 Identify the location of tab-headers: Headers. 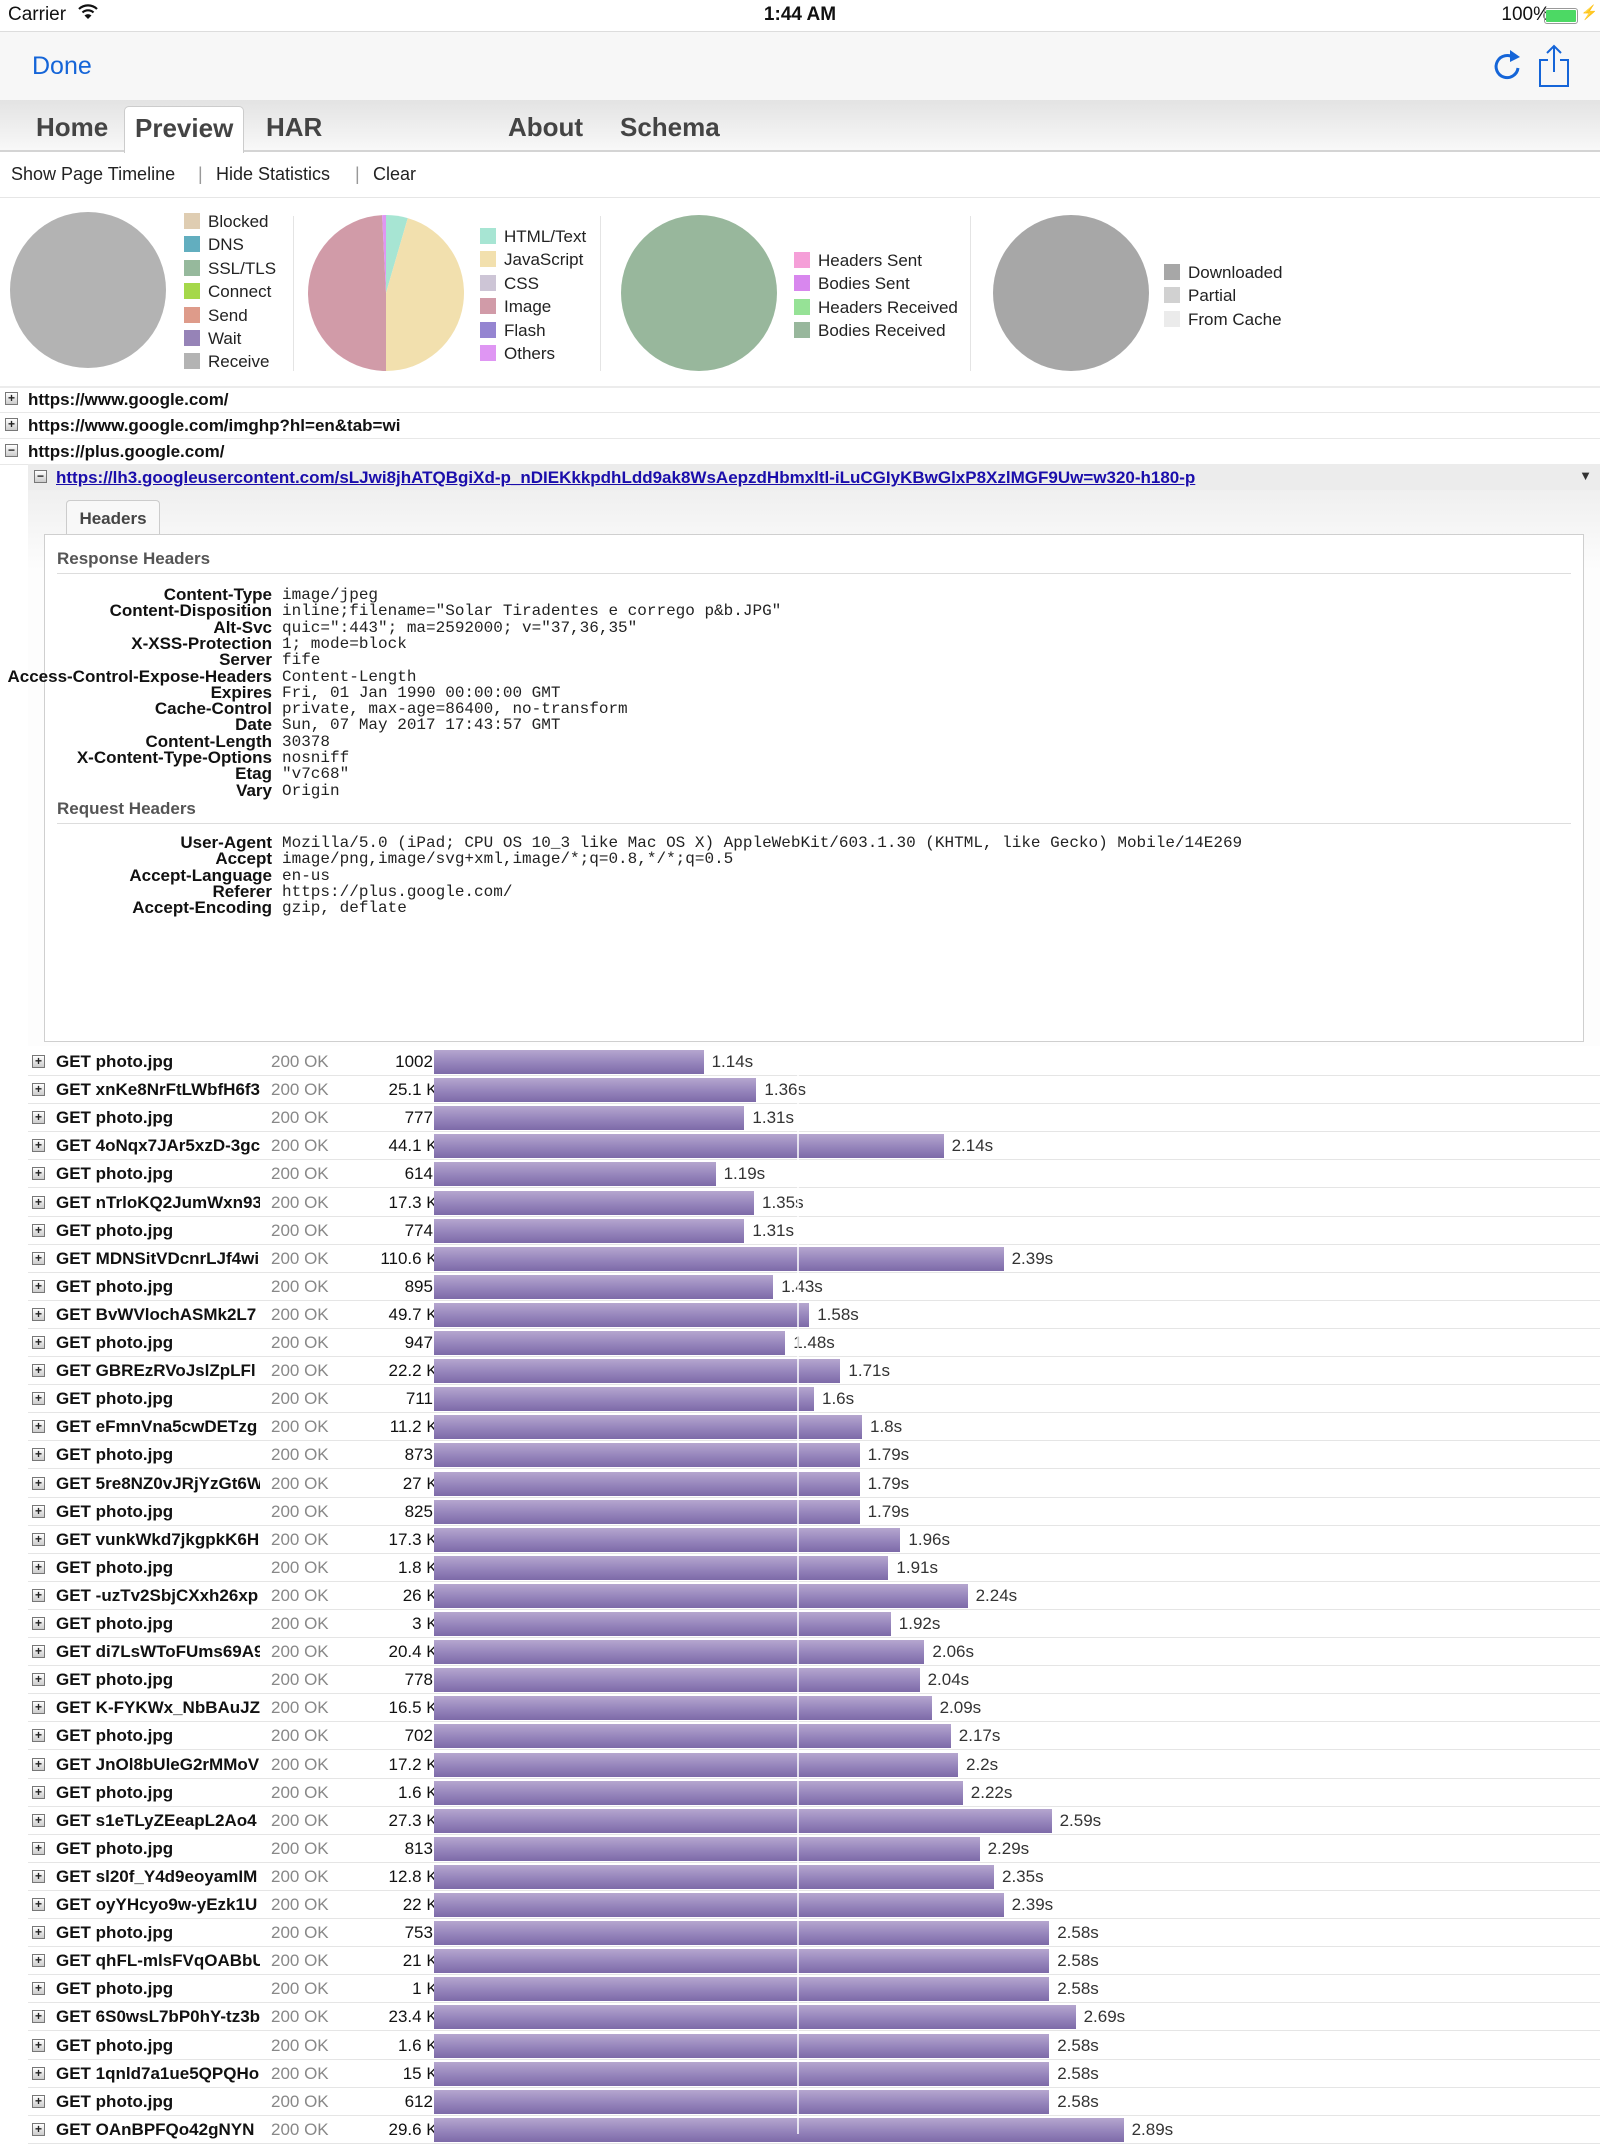
(113, 517).